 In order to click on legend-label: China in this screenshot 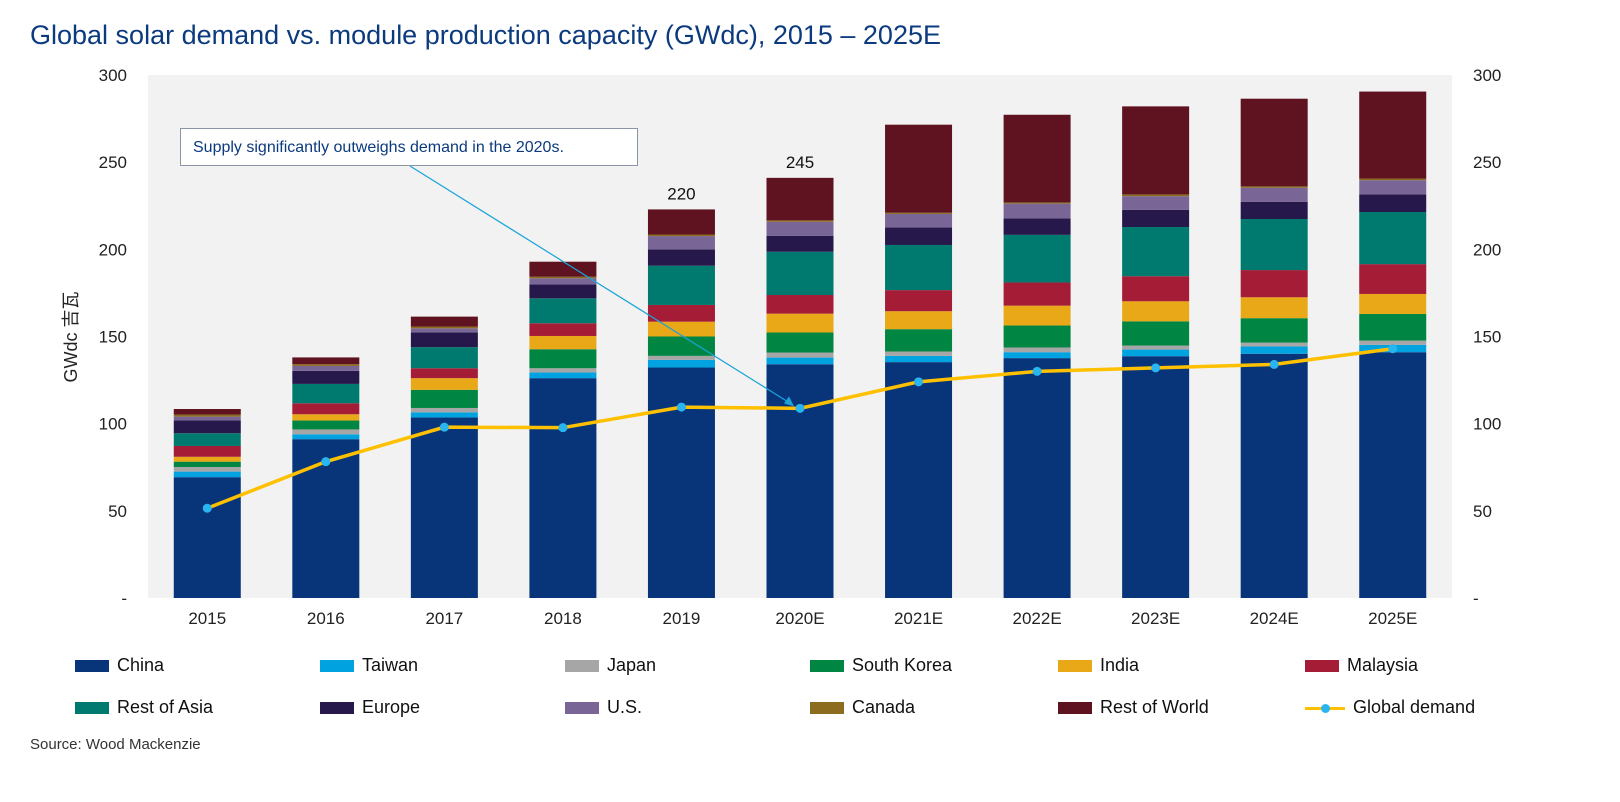, I will do `click(141, 665)`.